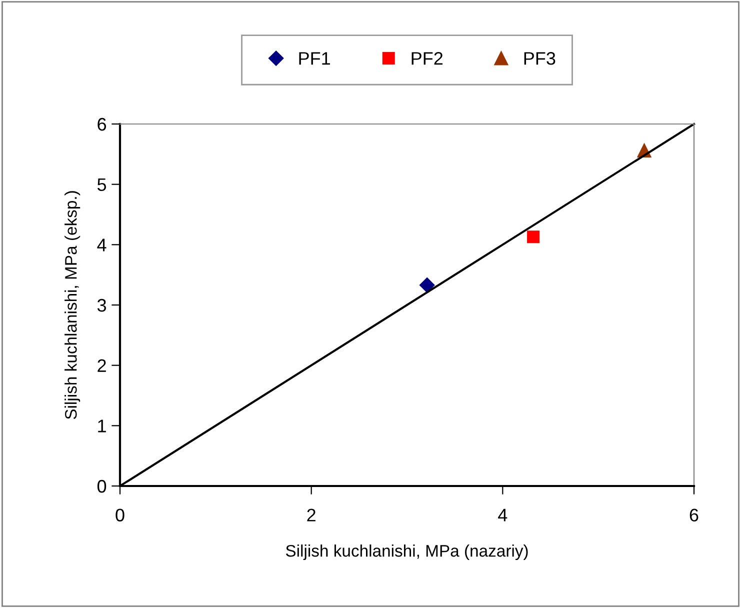  I want to click on x-tick-label: 6, so click(694, 515).